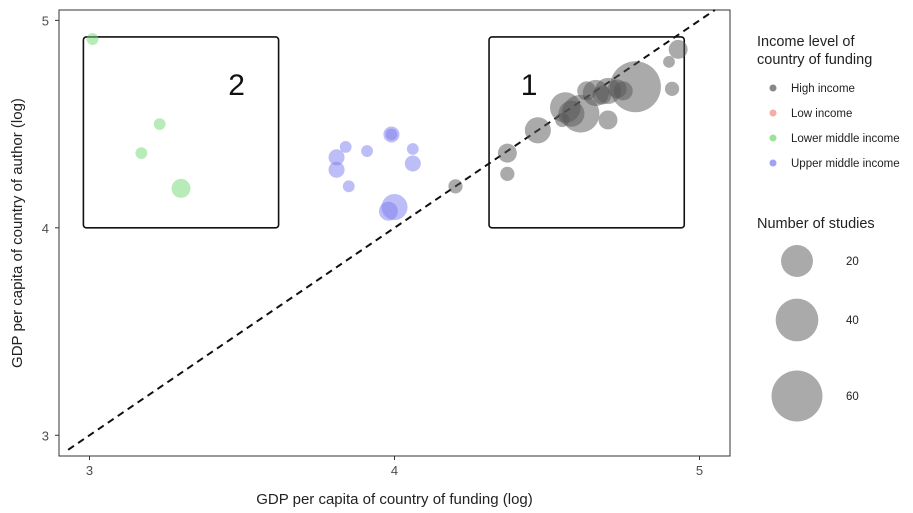 The width and height of the screenshot is (913, 513). What do you see at coordinates (45, 20) in the screenshot?
I see `y-tick-label-5: 5` at bounding box center [45, 20].